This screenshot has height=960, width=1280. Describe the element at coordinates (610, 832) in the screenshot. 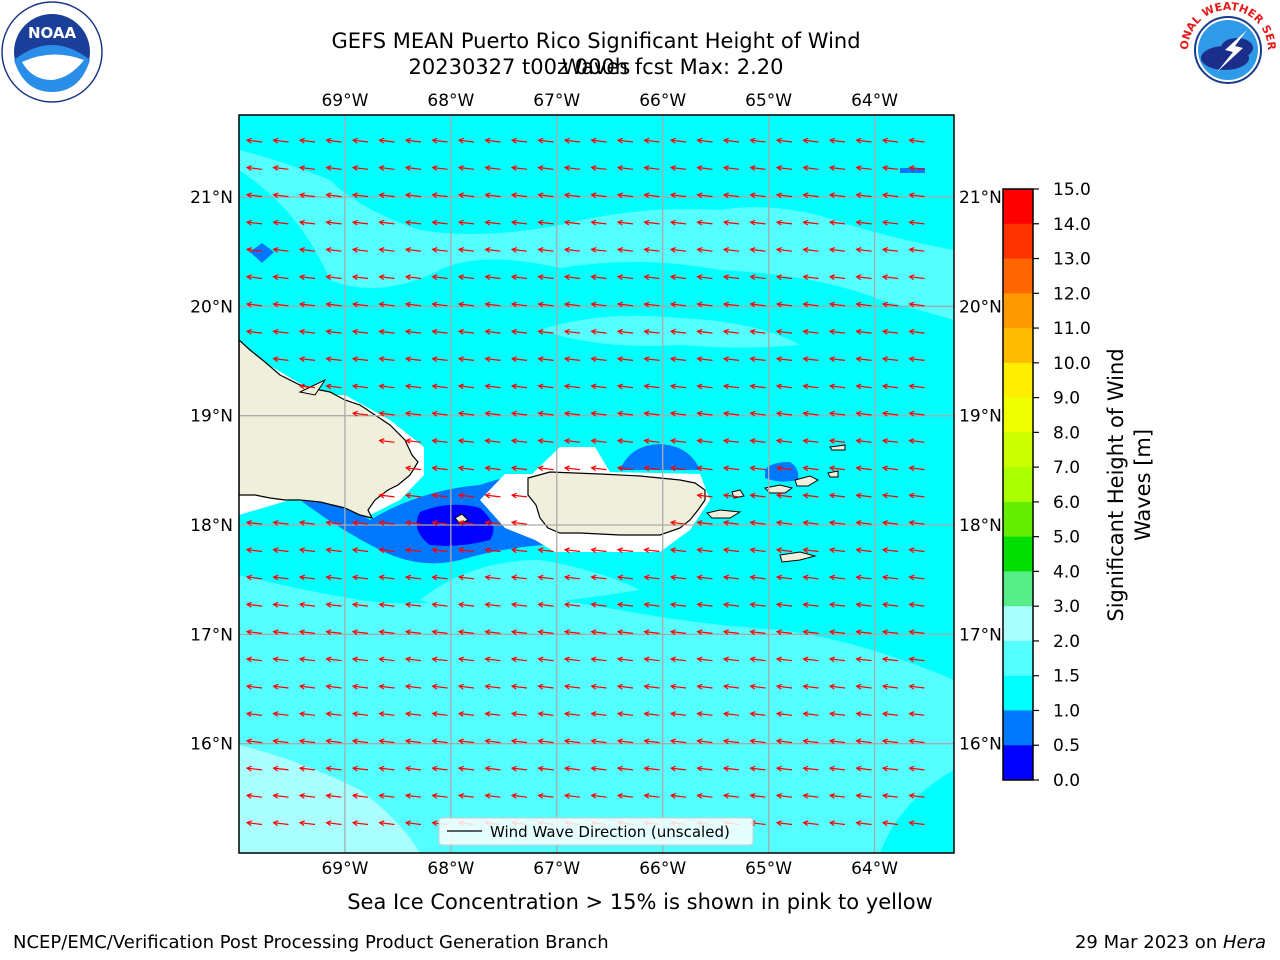

I see `legend-label: Wind Wave Direction (unscaled)` at that location.